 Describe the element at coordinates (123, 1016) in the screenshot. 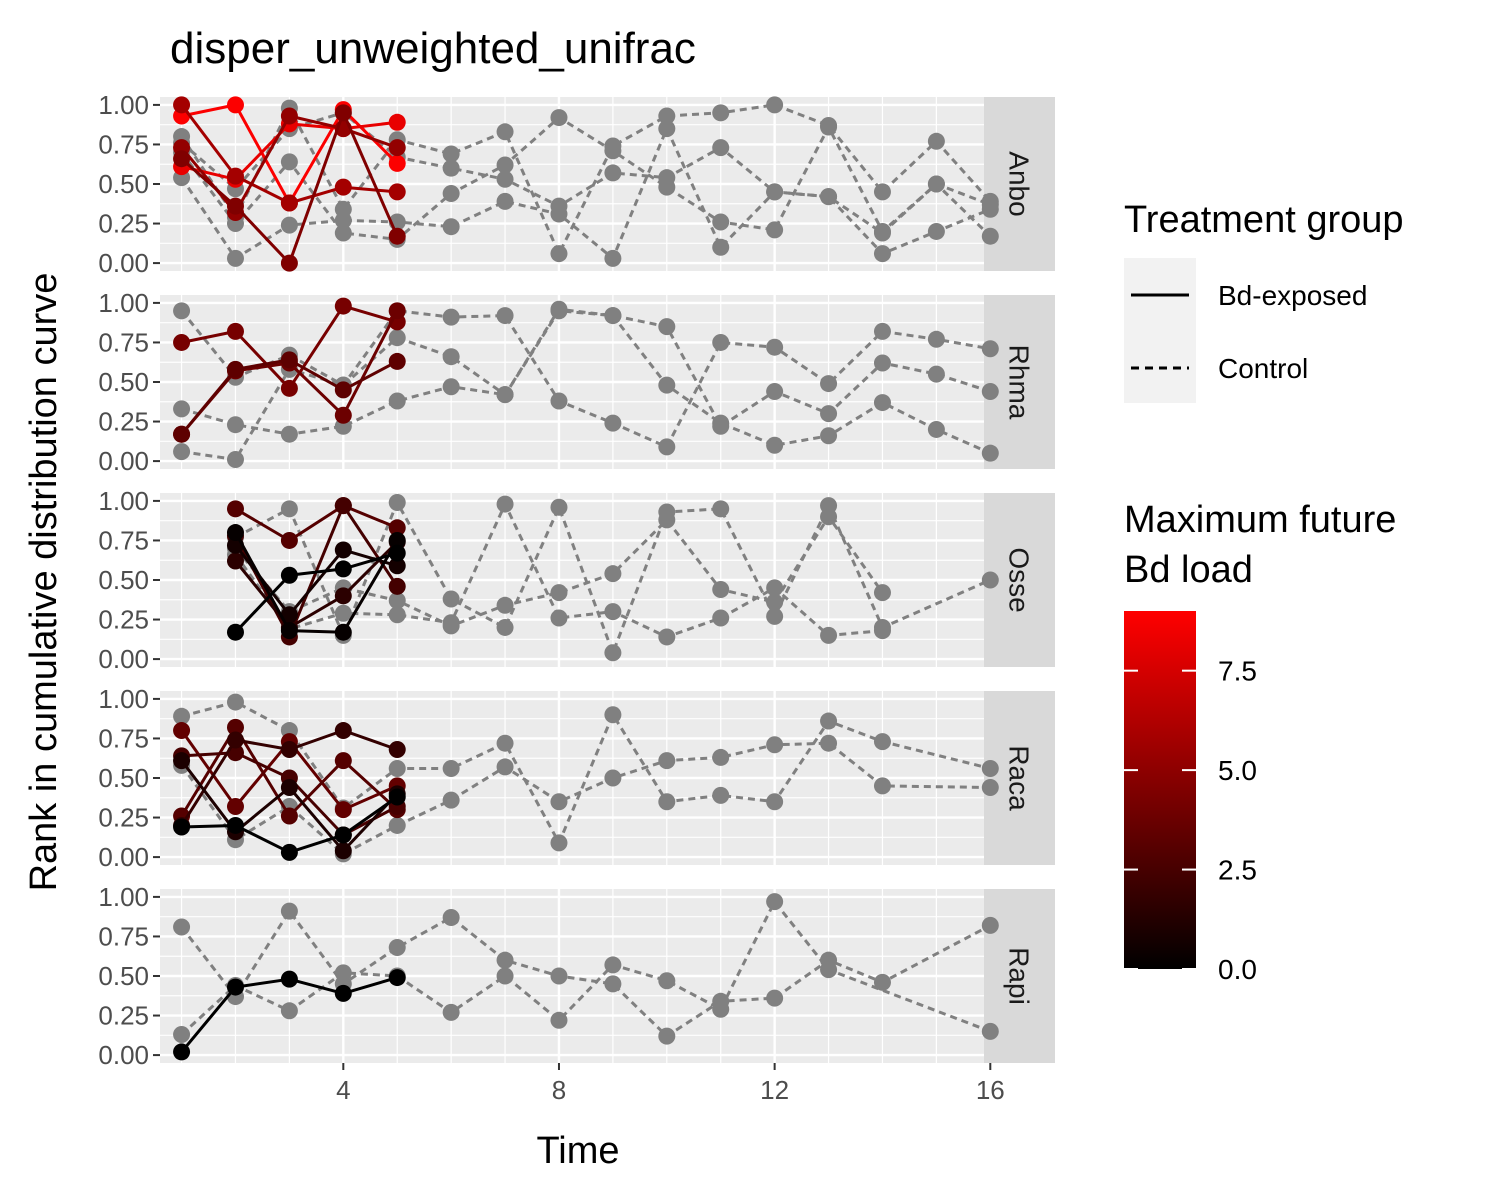

I see `y-tick-label: 0.25` at that location.